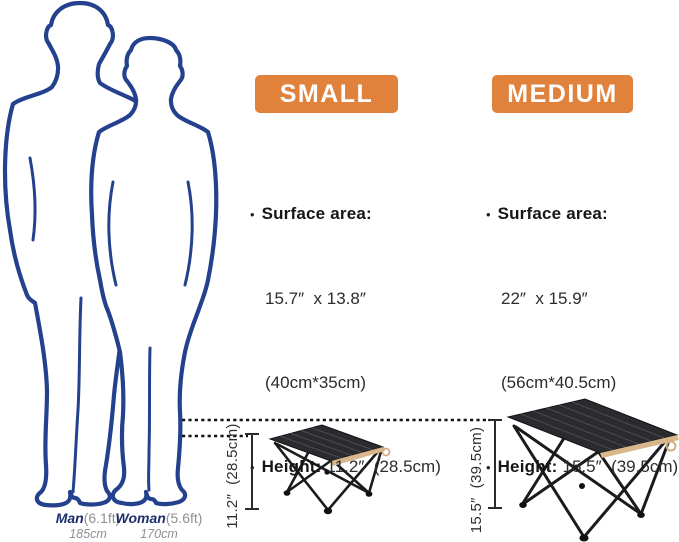  I want to click on medium-height-spec: • Height: 15.5″ (39.5cm), so click(582, 466).